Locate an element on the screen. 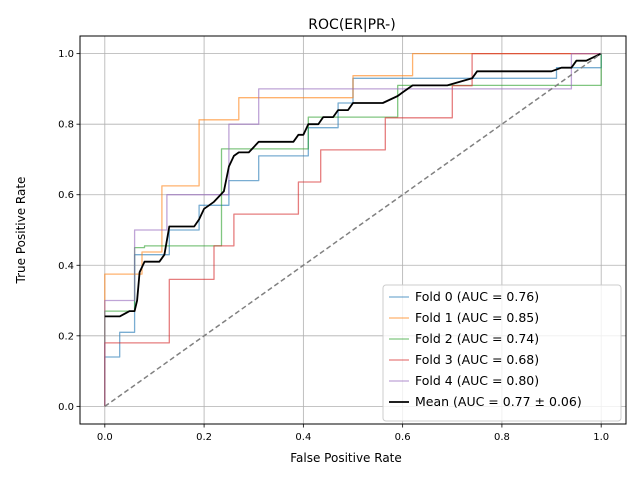 The height and width of the screenshot is (480, 640). legend-box is located at coordinates (502, 353).